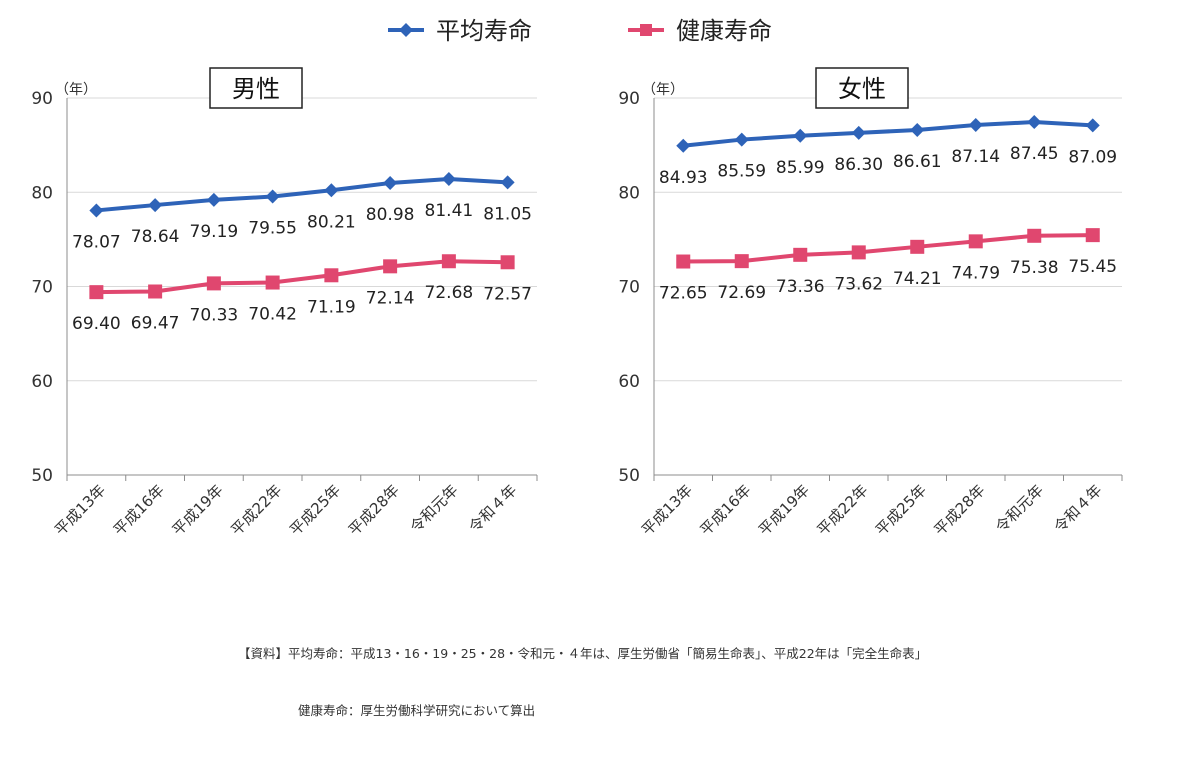 Image resolution: width=1200 pixels, height=758 pixels. What do you see at coordinates (646, 30) in the screenshot?
I see `legend-marker-square` at bounding box center [646, 30].